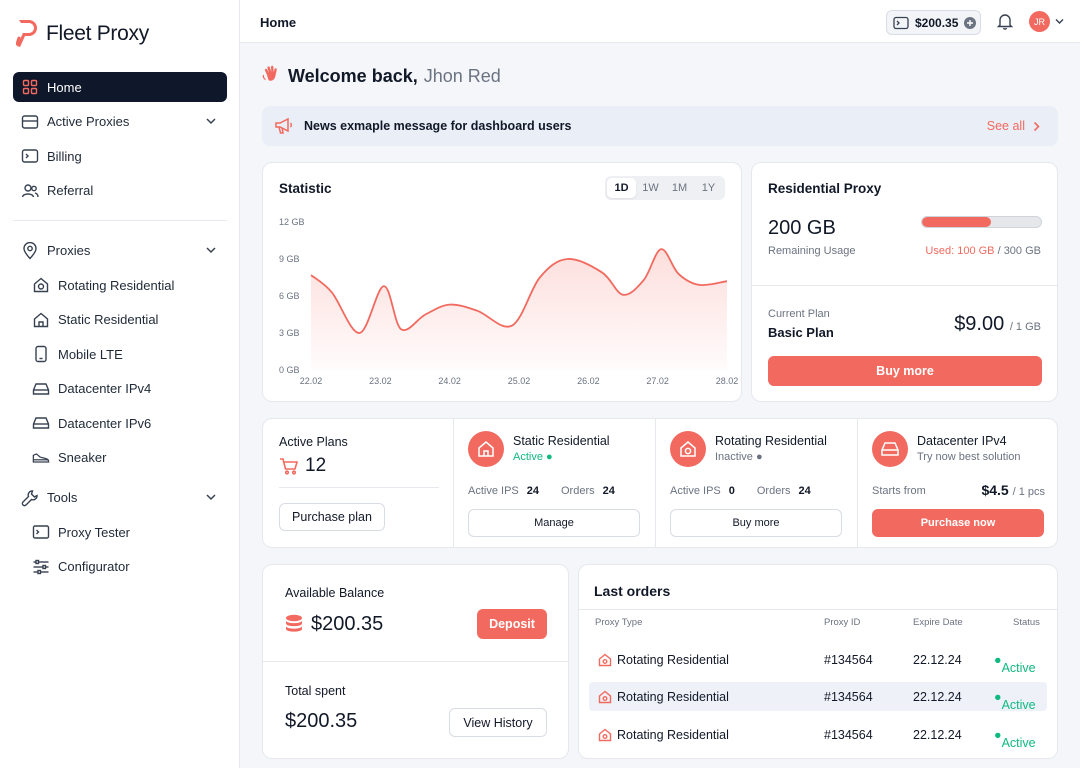  I want to click on sidebar-item-sneaker: Sneaker, so click(120, 458).